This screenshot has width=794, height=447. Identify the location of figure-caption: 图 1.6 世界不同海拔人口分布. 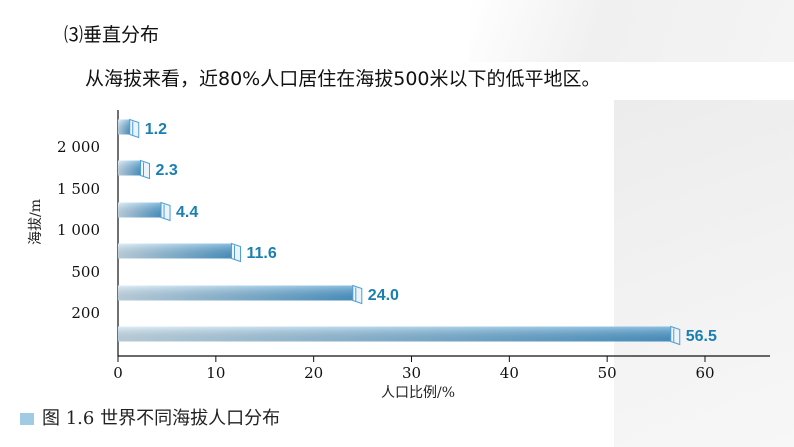
(150, 417).